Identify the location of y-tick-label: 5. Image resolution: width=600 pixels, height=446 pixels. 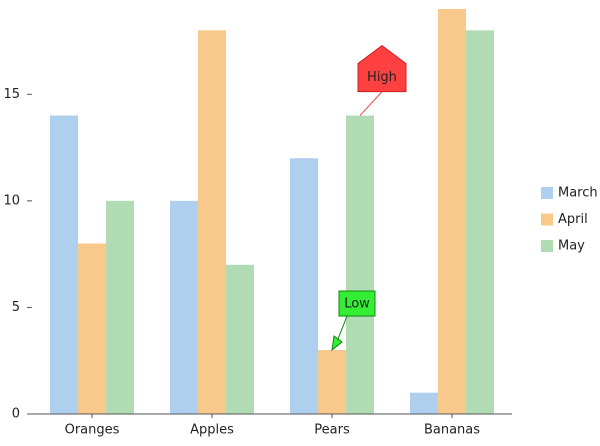
(16, 307).